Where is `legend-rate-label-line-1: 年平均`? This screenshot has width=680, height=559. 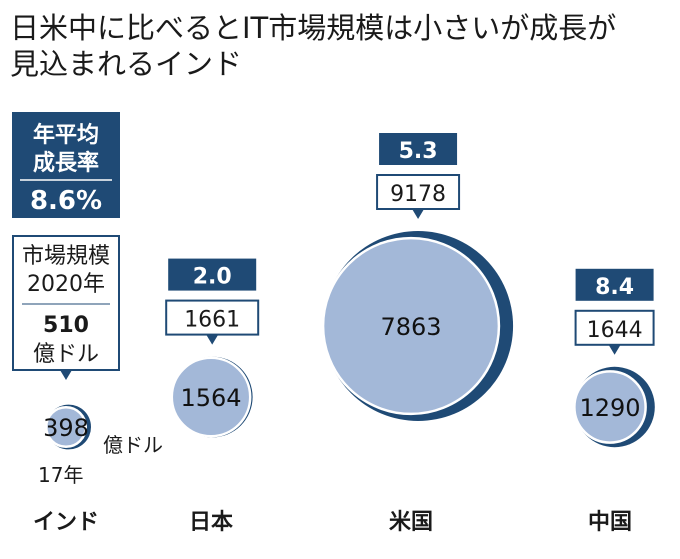 legend-rate-label-line-1: 年平均 is located at coordinates (66, 135).